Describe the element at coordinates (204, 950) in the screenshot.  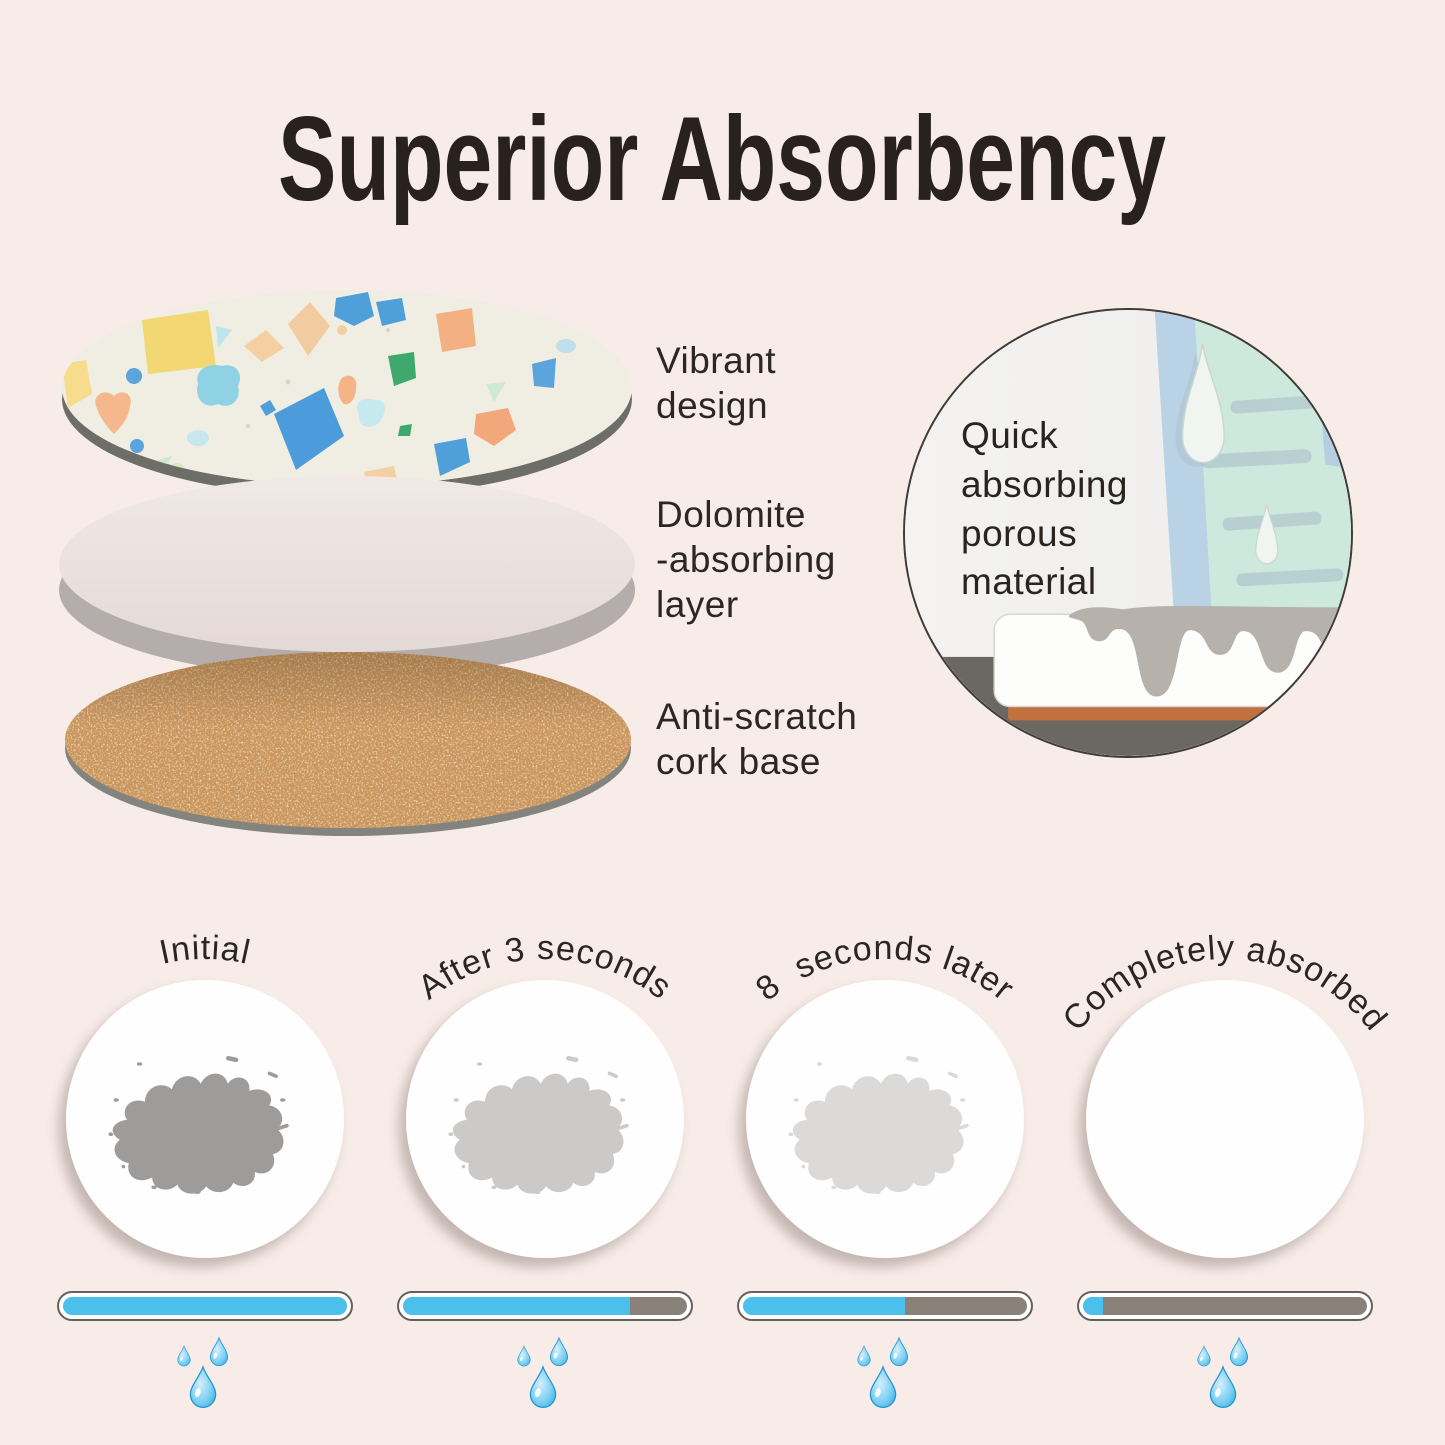
I see `panel-label: Initial` at that location.